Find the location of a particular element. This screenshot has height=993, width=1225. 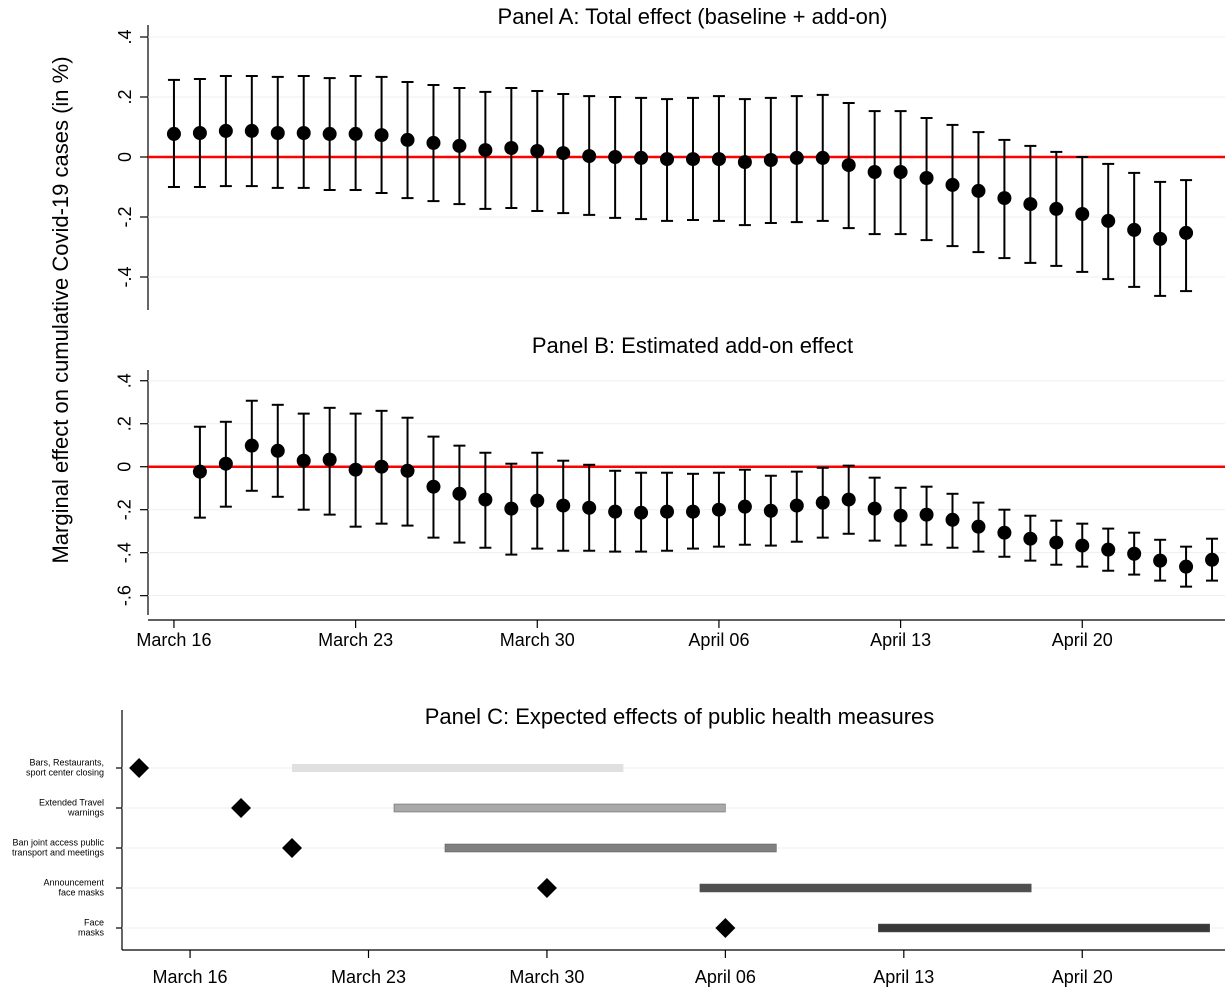

y-tick-label: -.6 is located at coordinates (125, 595).